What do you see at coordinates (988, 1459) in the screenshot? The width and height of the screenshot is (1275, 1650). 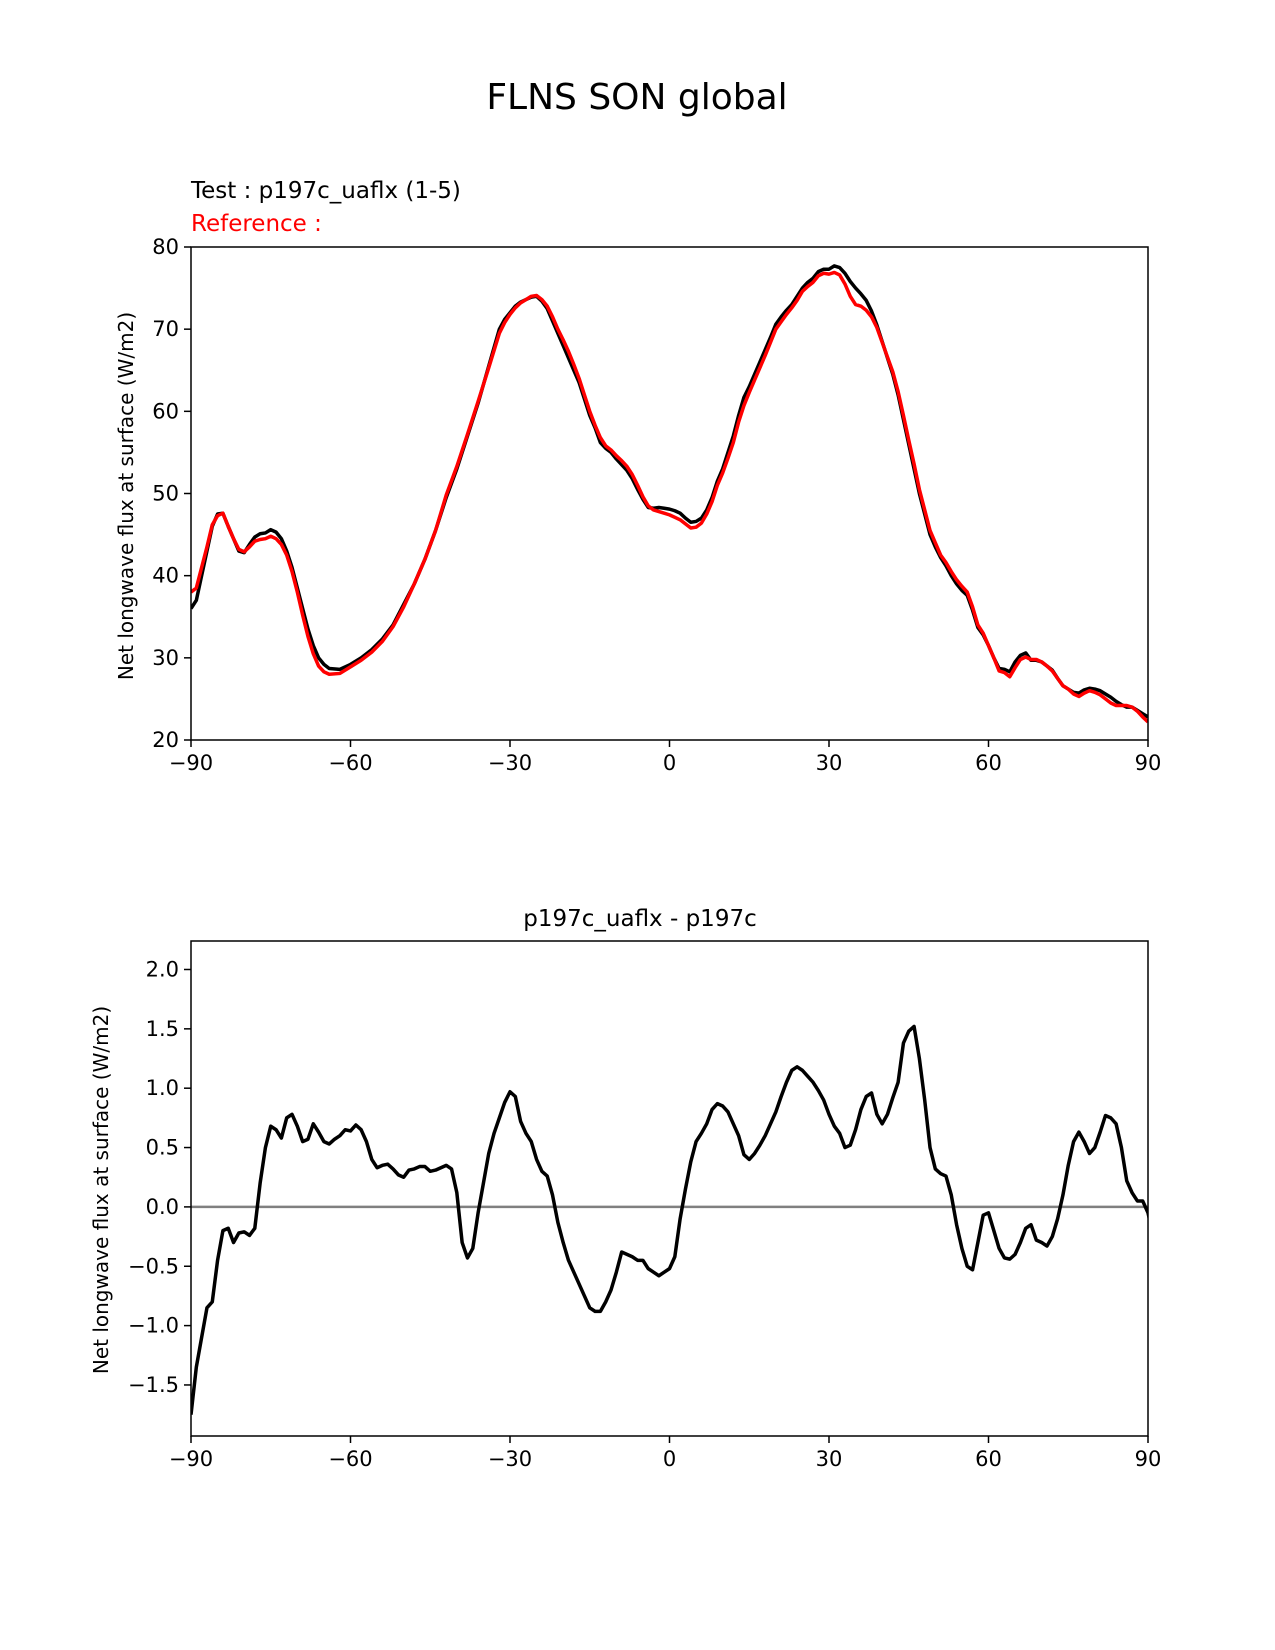 I see `bottom-x-tick-label: 60` at bounding box center [988, 1459].